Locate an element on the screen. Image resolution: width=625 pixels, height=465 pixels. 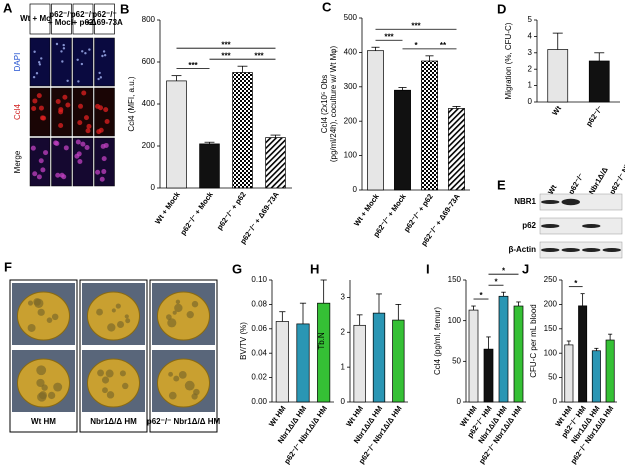
y-tick-label: 600 is located at coordinates (149, 61).